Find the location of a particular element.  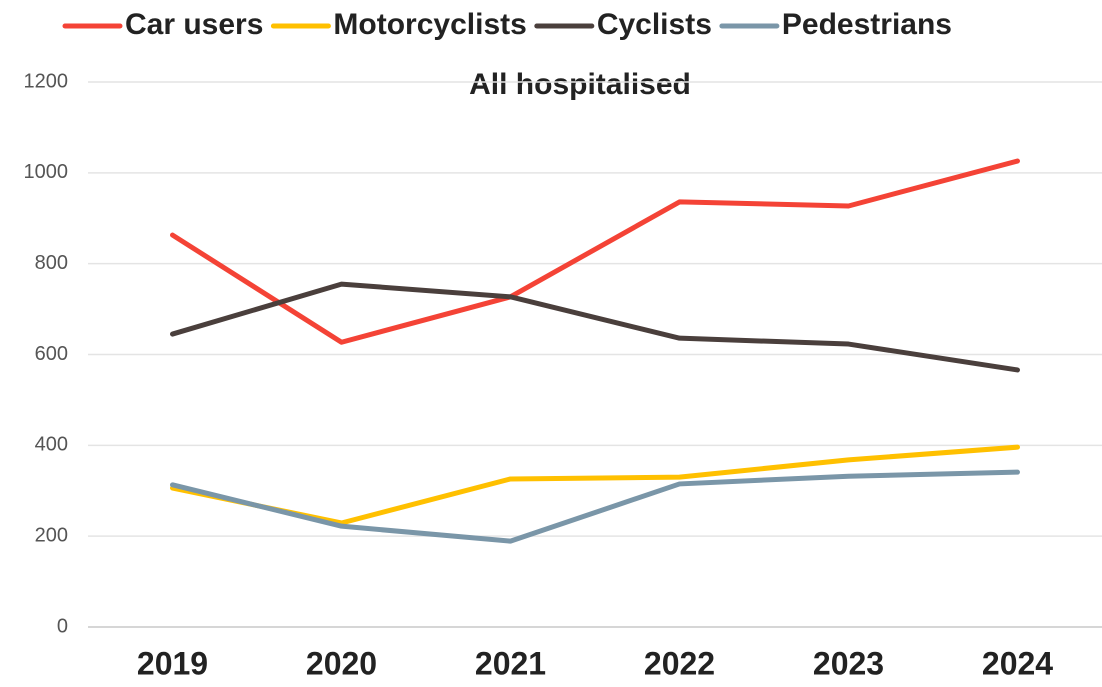

y-tick-label: 800 is located at coordinates (51, 263).